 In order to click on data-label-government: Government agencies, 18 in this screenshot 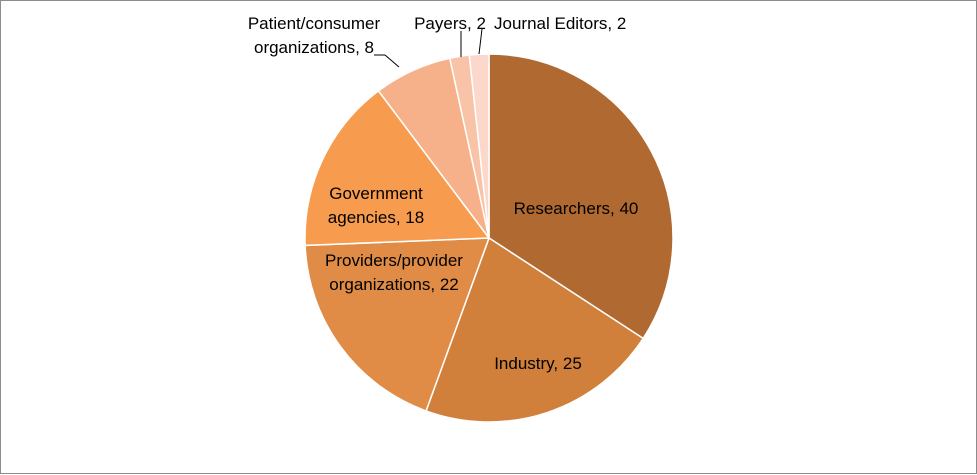, I will do `click(376, 205)`.